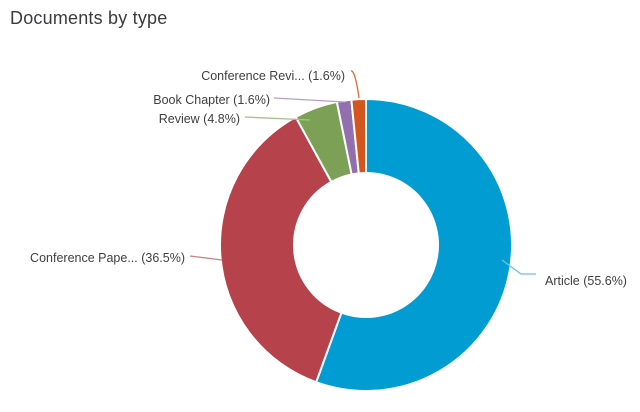 This screenshot has height=412, width=640. What do you see at coordinates (518, 267) in the screenshot?
I see `leader-line-article` at bounding box center [518, 267].